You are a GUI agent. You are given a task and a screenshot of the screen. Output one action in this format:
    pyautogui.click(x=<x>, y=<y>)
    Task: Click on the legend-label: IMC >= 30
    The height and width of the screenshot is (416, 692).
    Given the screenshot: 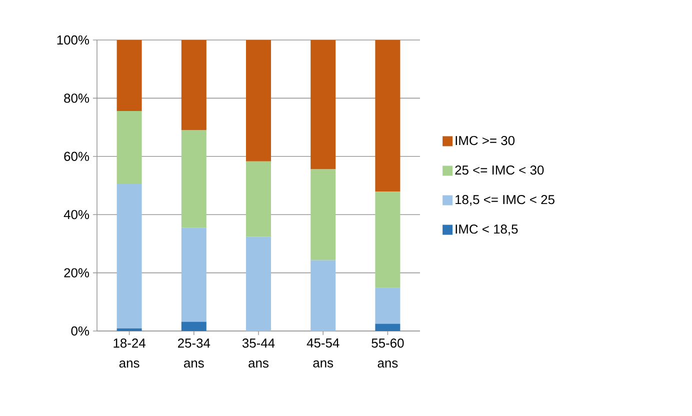 What is the action you would take?
    pyautogui.click(x=485, y=141)
    